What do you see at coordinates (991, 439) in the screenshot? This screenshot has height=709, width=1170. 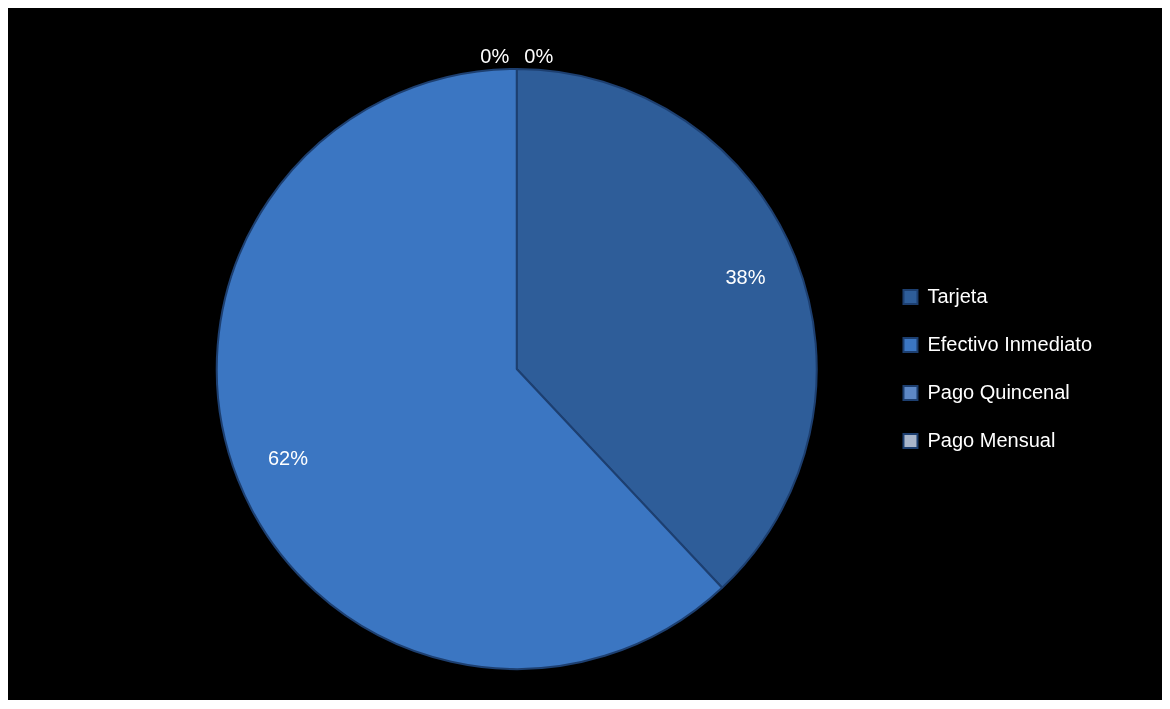 I see `legend-label: Pago Mensual` at bounding box center [991, 439].